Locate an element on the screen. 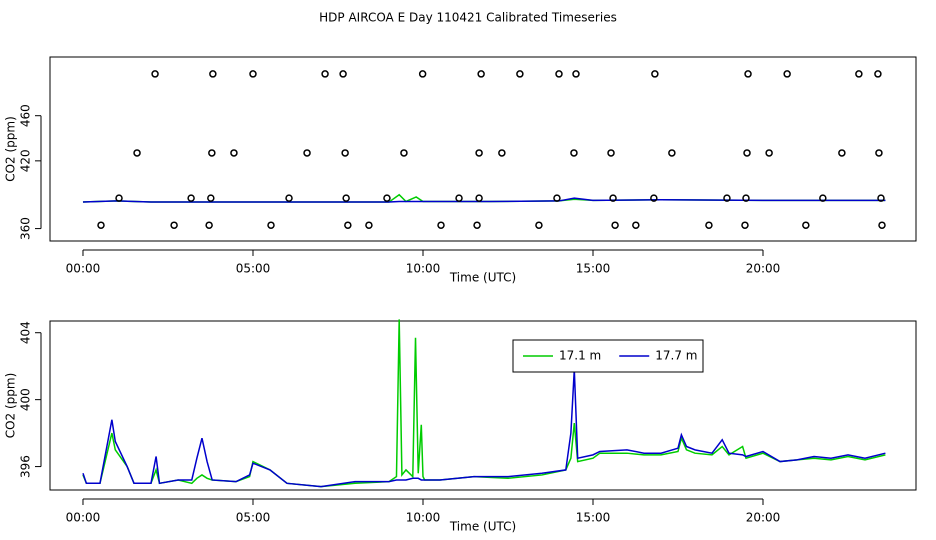 The height and width of the screenshot is (540, 936). y-tick-label: 400 is located at coordinates (26, 399).